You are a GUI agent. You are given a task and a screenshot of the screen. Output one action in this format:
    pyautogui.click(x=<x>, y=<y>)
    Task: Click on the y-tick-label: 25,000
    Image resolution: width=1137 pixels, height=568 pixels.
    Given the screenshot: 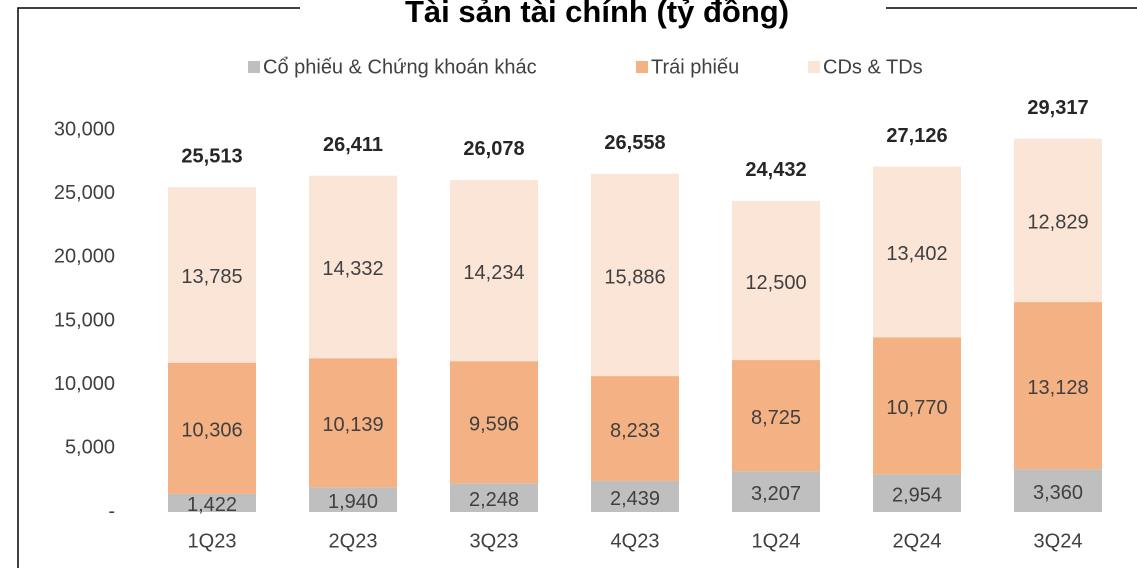 What is the action you would take?
    pyautogui.click(x=84, y=193)
    